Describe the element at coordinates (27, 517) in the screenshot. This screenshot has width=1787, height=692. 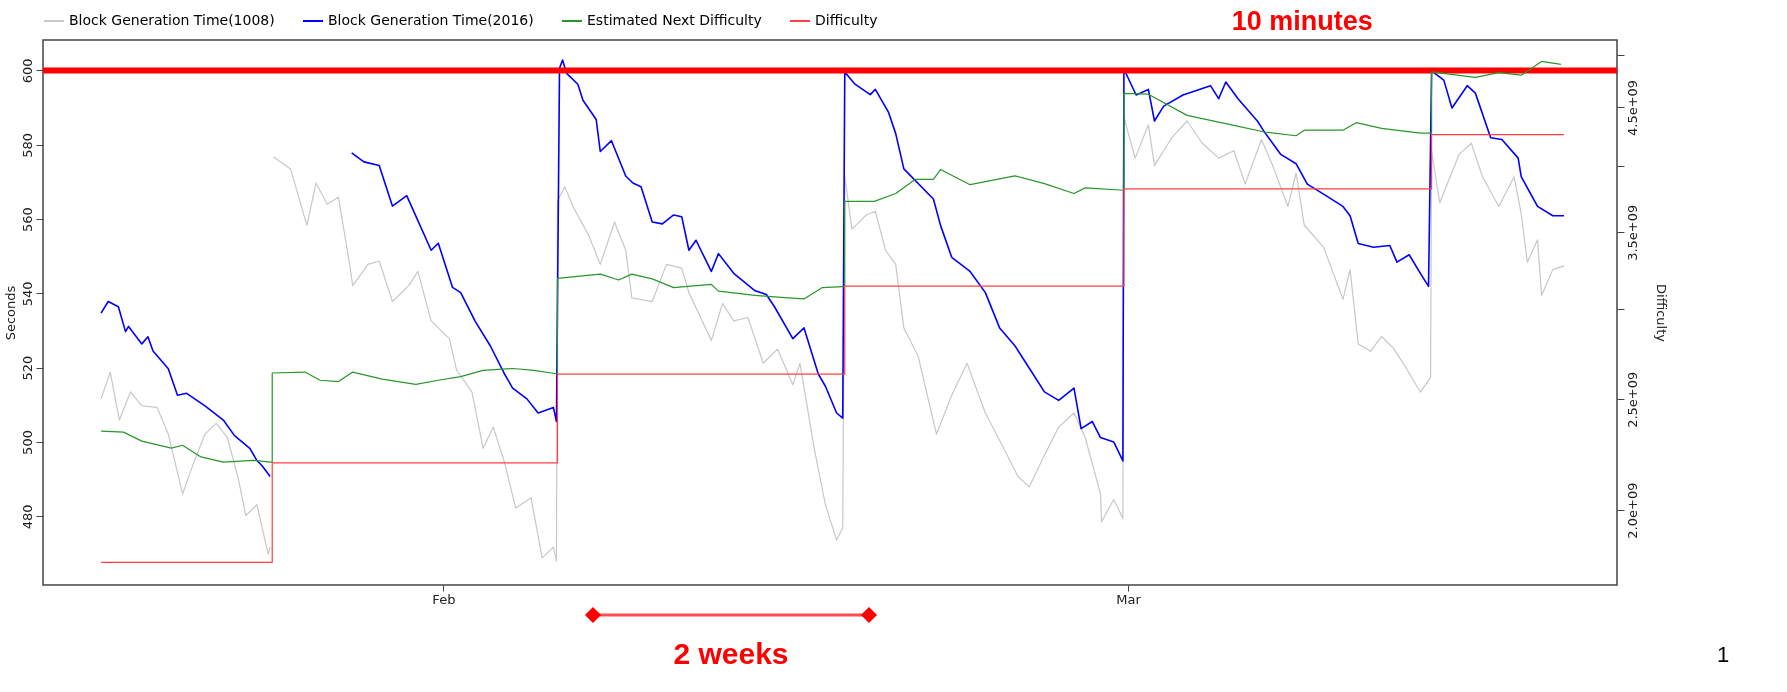
I see `y-tick-label: 480` at that location.